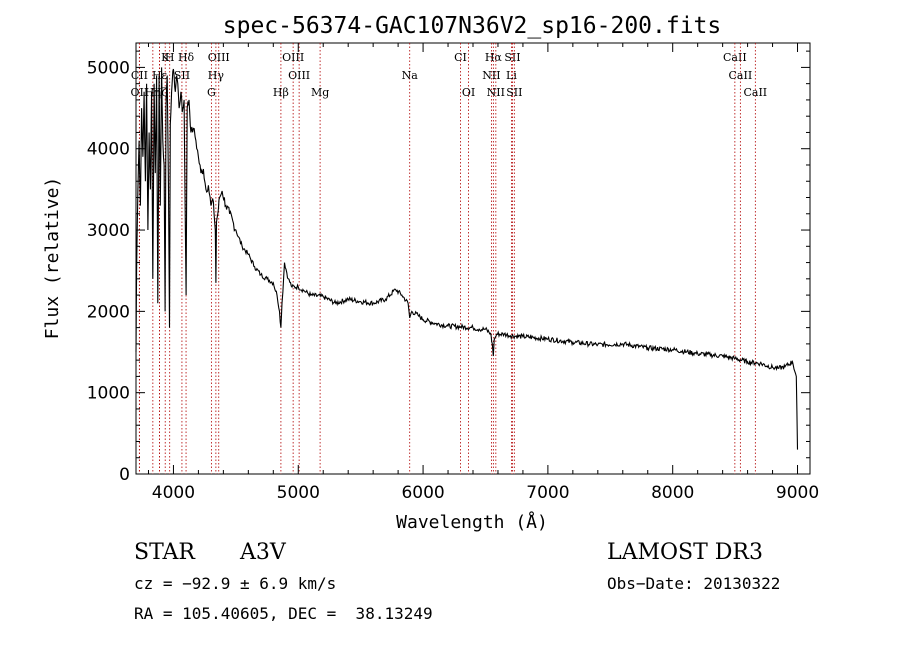 This screenshot has height=649, width=900. Describe the element at coordinates (108, 394) in the screenshot. I see `y-tick-label: 1000` at that location.